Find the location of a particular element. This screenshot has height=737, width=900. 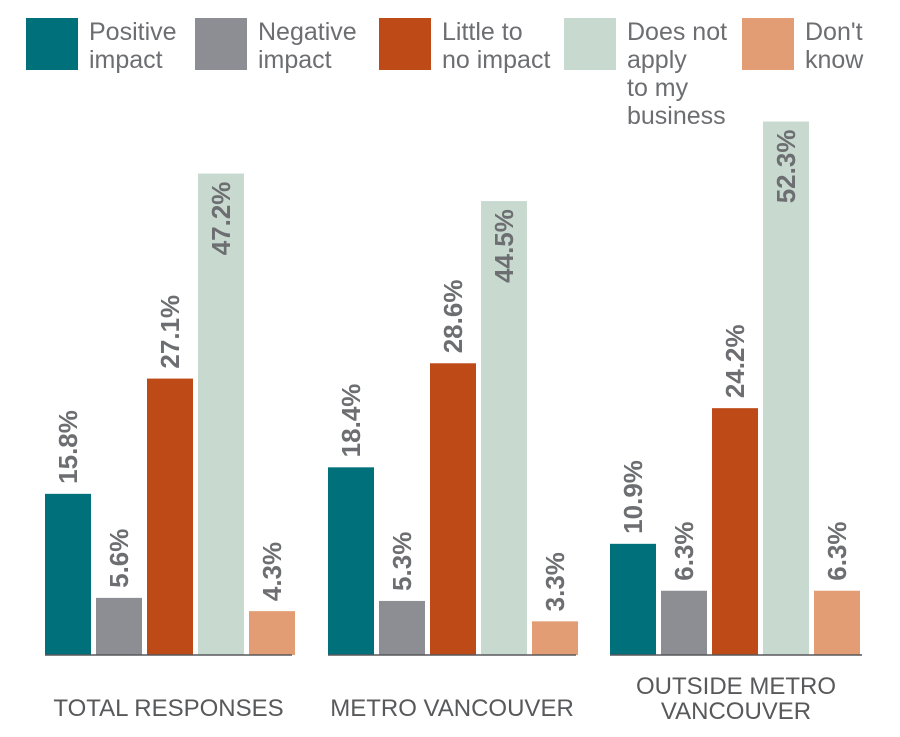

bar-metro-vancouver-does-not-apply-to-my-business is located at coordinates (504, 428).